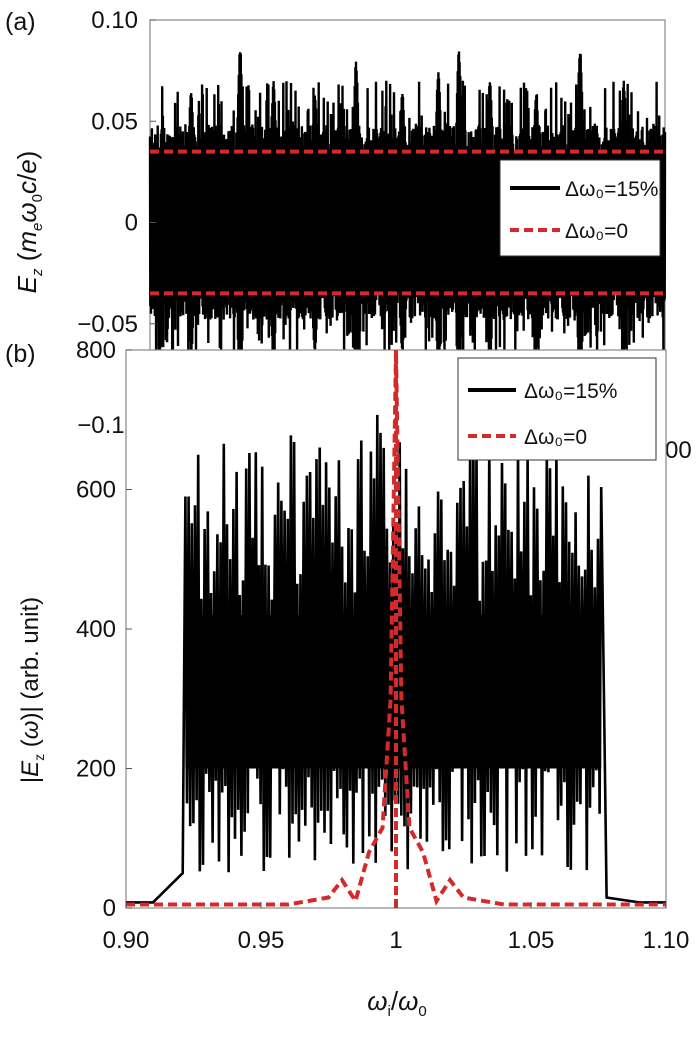 The height and width of the screenshot is (1046, 700). Describe the element at coordinates (20, 22) in the screenshot. I see `panel-a-label: (a)` at that location.